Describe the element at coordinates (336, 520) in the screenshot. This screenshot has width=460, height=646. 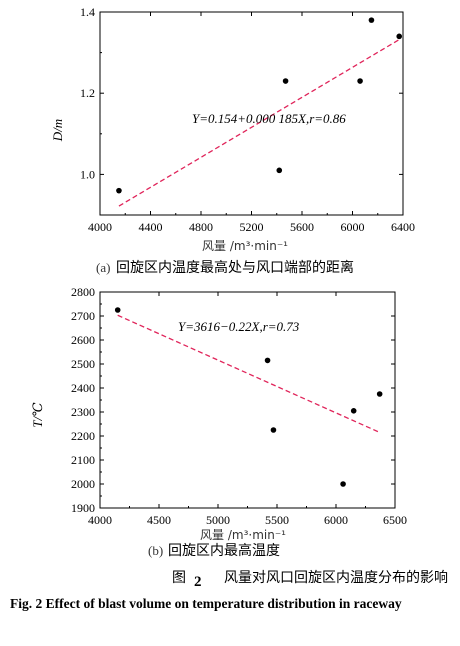
I see `chart-b-x-tick-label: 6000` at that location.